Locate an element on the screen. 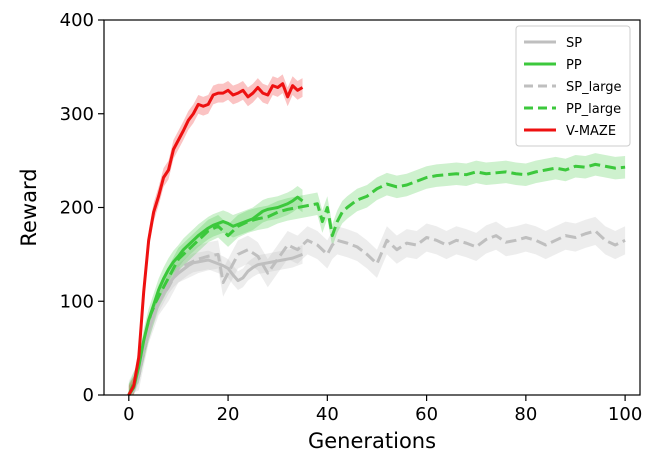 This screenshot has width=664, height=476. legend: SP PP SP_large PP_large V-MAZE is located at coordinates (573, 86).